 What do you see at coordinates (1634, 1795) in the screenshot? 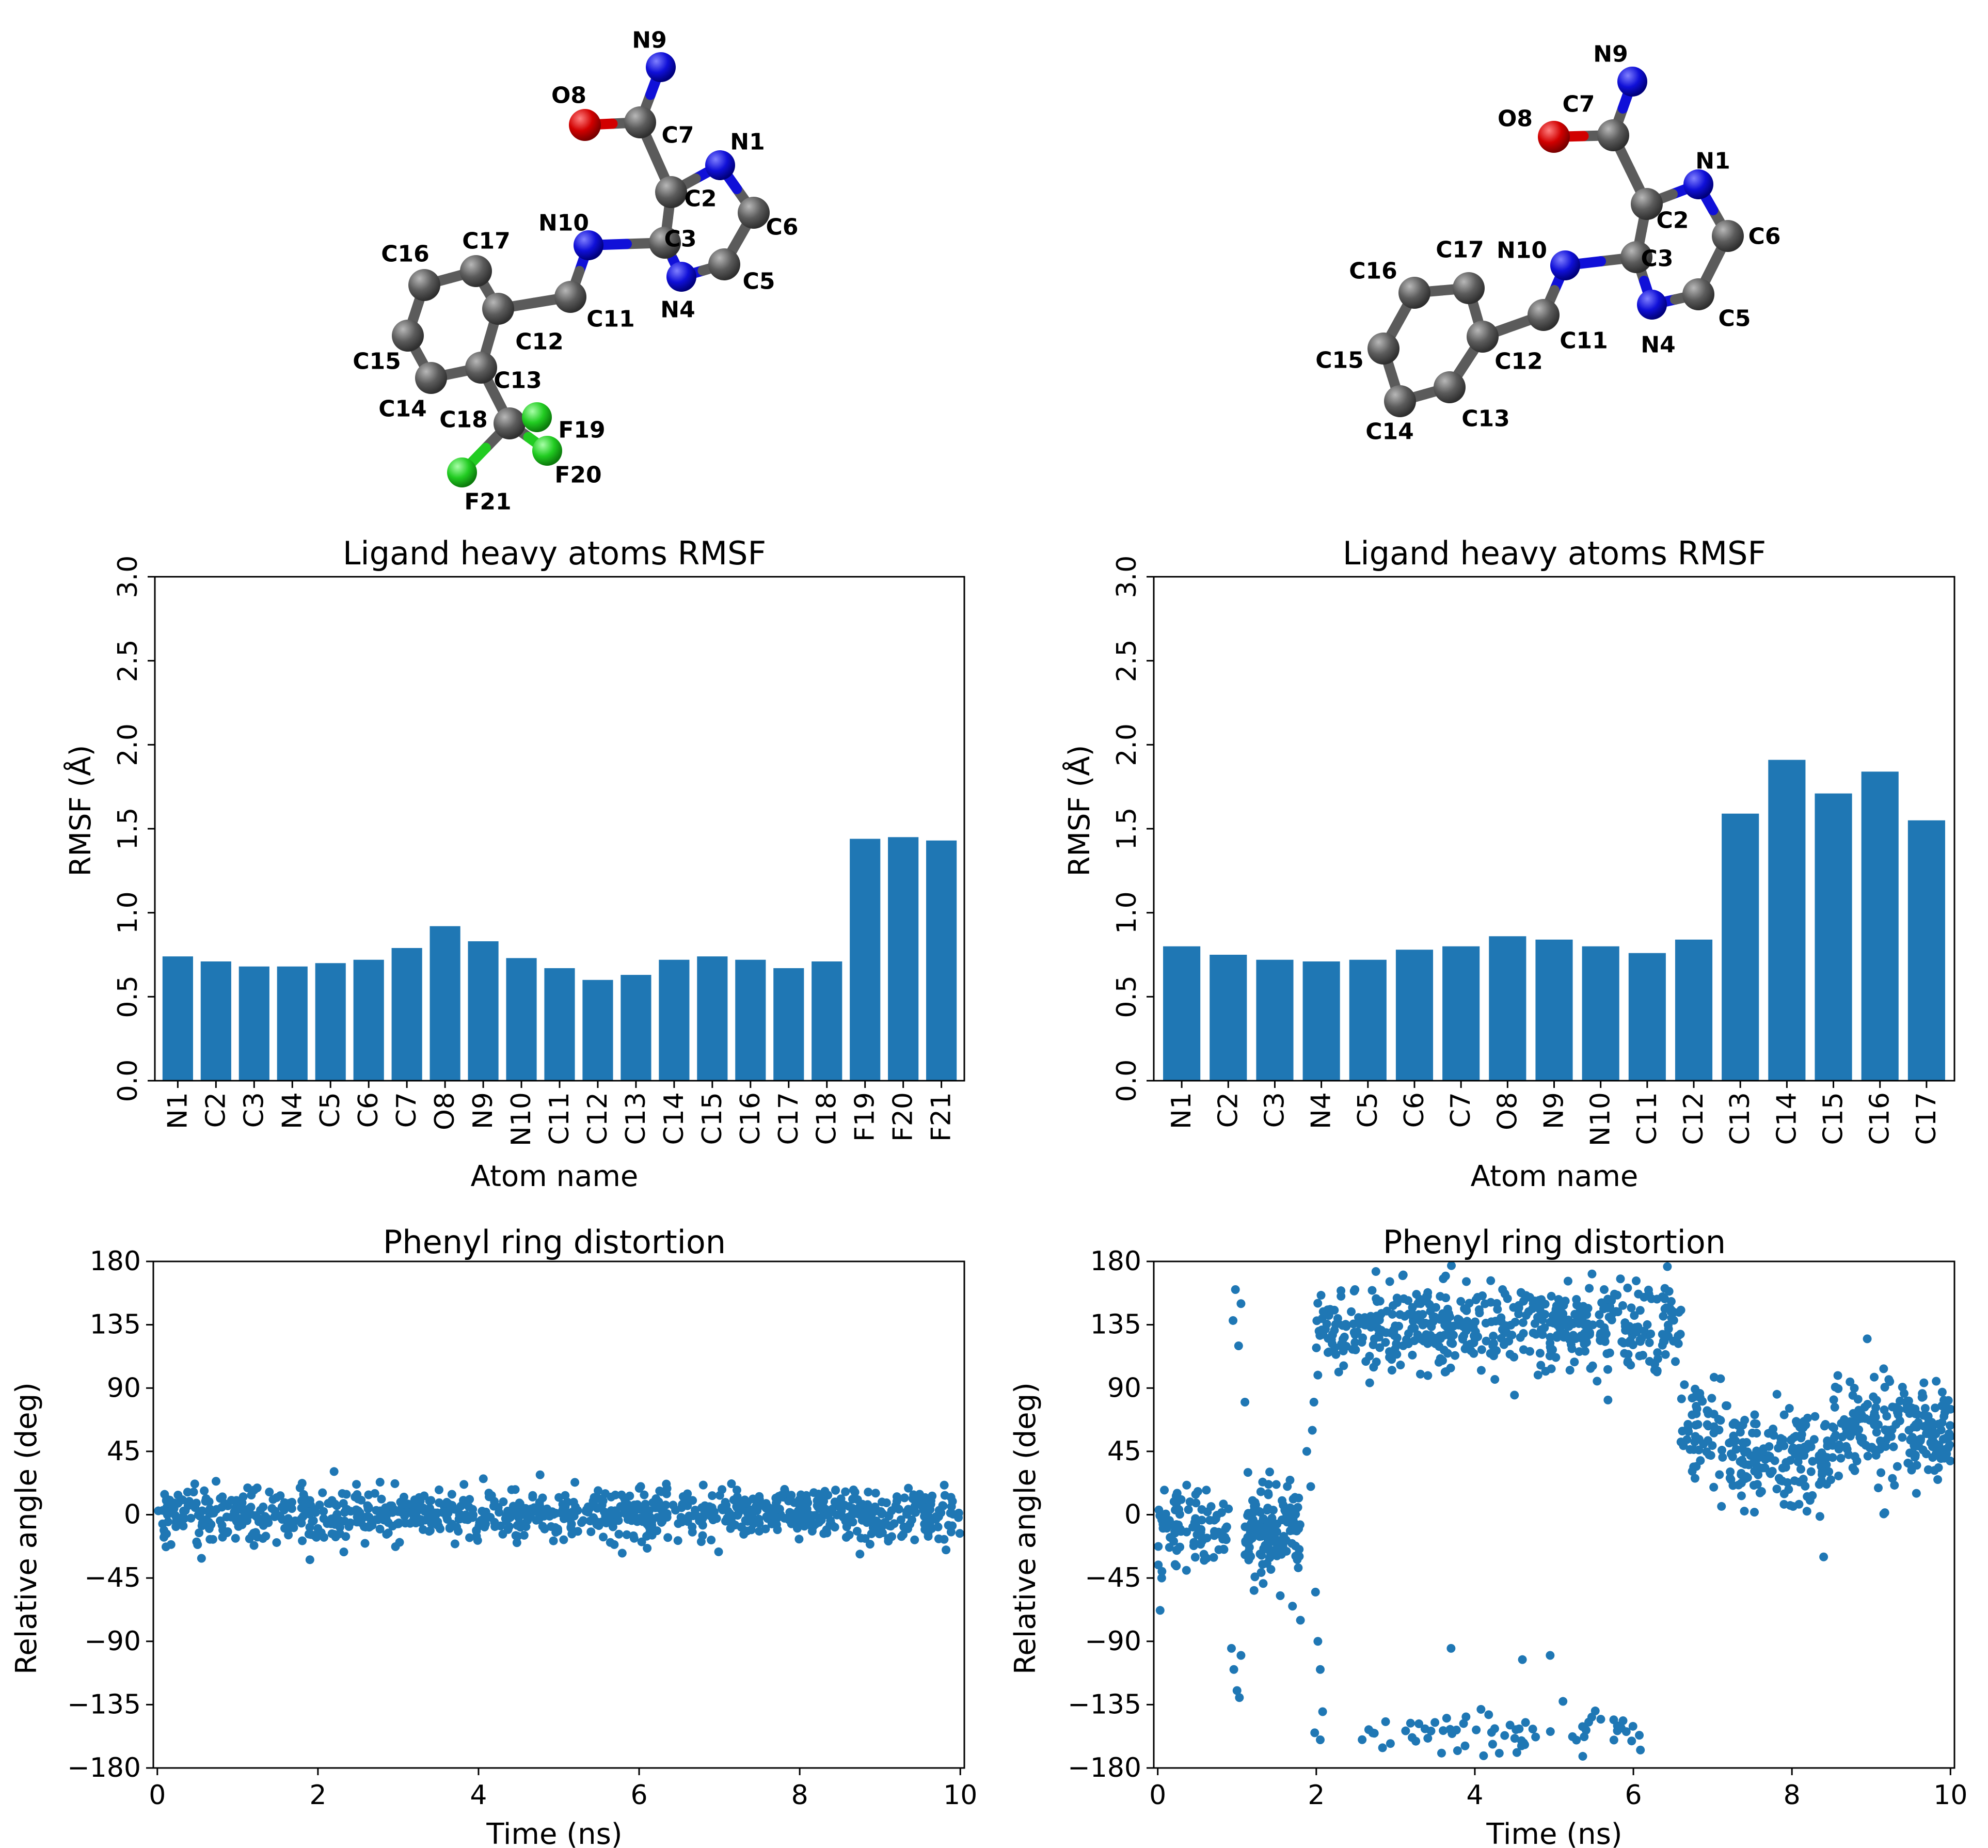
I see `x-tick-label: 6` at bounding box center [1634, 1795].